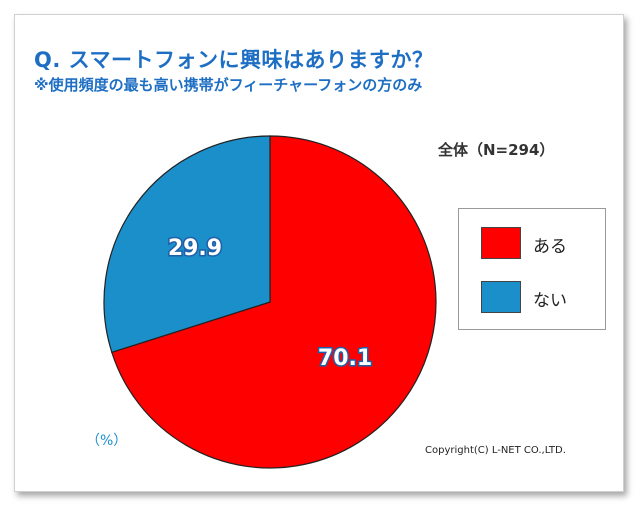  Describe the element at coordinates (550, 247) in the screenshot. I see `legend-label-aru: ある` at that location.